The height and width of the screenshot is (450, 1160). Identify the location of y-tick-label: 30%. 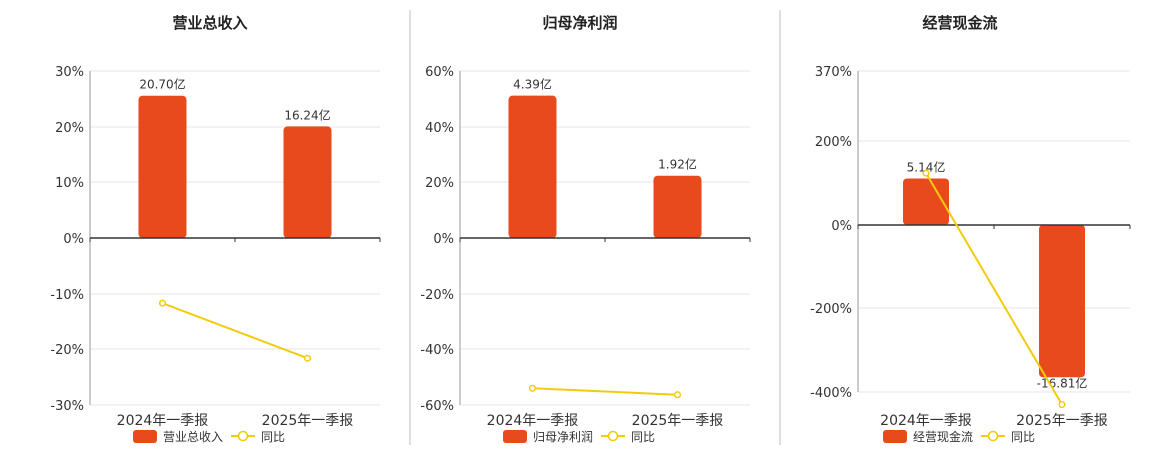
(69, 72).